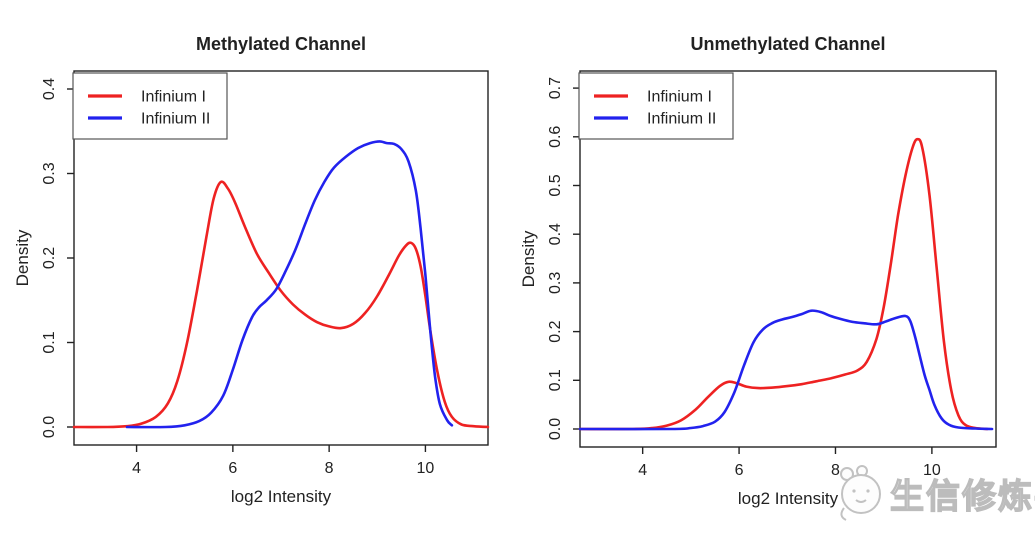 This screenshot has height=536, width=1035. I want to click on plot-title: Methylated Channel, so click(281, 44).